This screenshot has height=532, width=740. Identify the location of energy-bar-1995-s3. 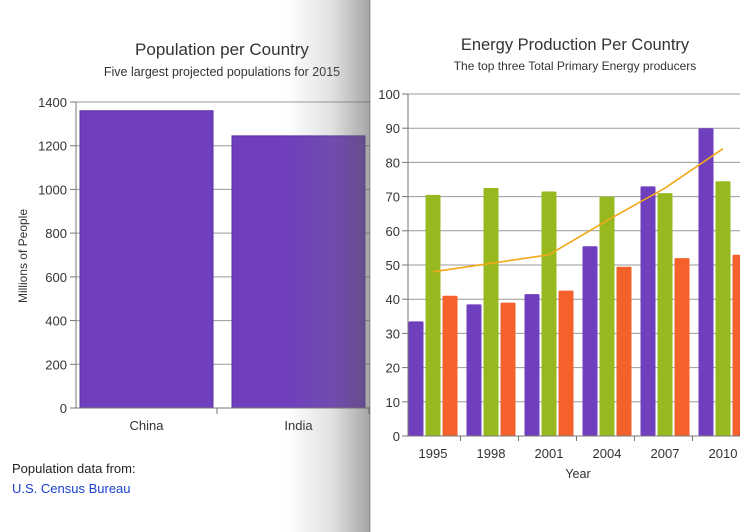
(450, 365).